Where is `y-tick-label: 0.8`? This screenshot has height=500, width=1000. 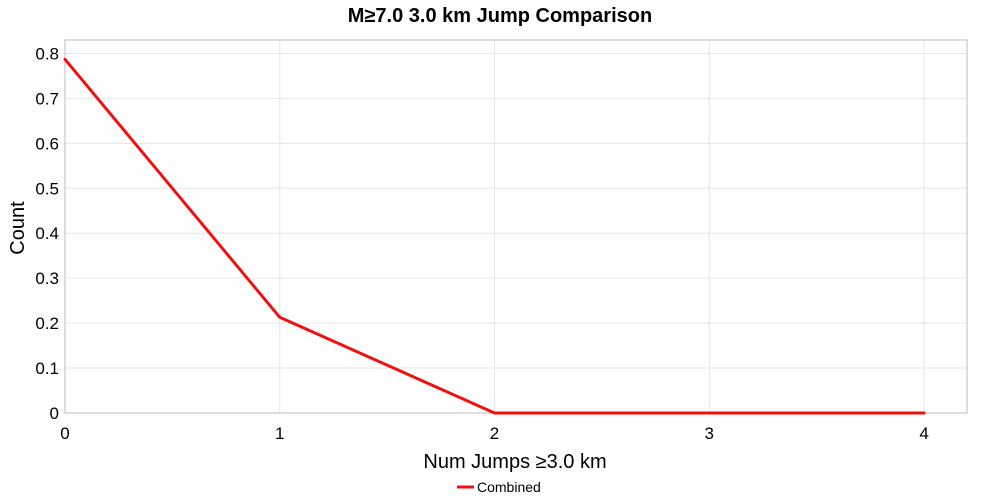 y-tick-label: 0.8 is located at coordinates (47, 53).